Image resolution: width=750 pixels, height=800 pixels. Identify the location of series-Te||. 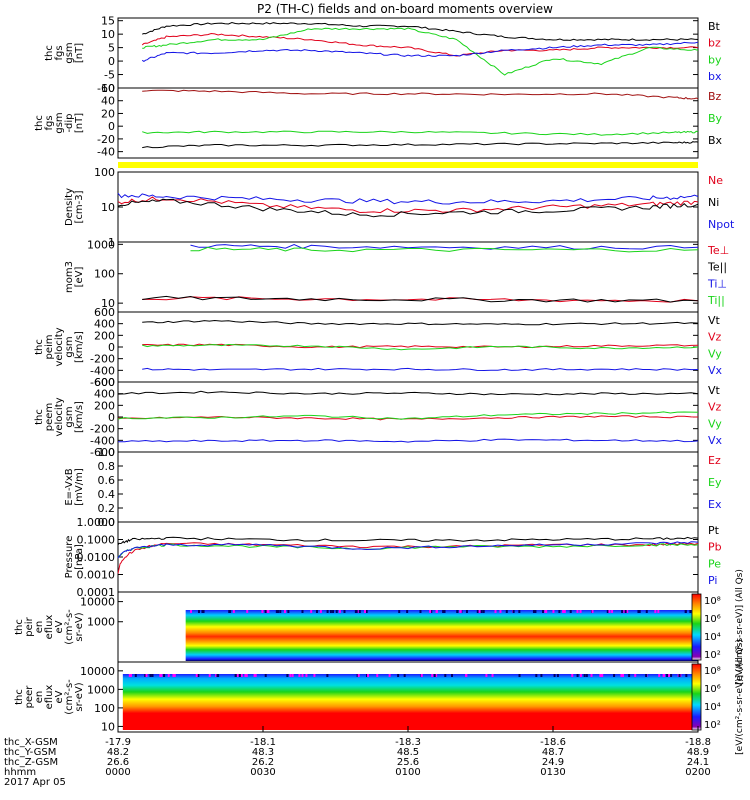
(420, 299).